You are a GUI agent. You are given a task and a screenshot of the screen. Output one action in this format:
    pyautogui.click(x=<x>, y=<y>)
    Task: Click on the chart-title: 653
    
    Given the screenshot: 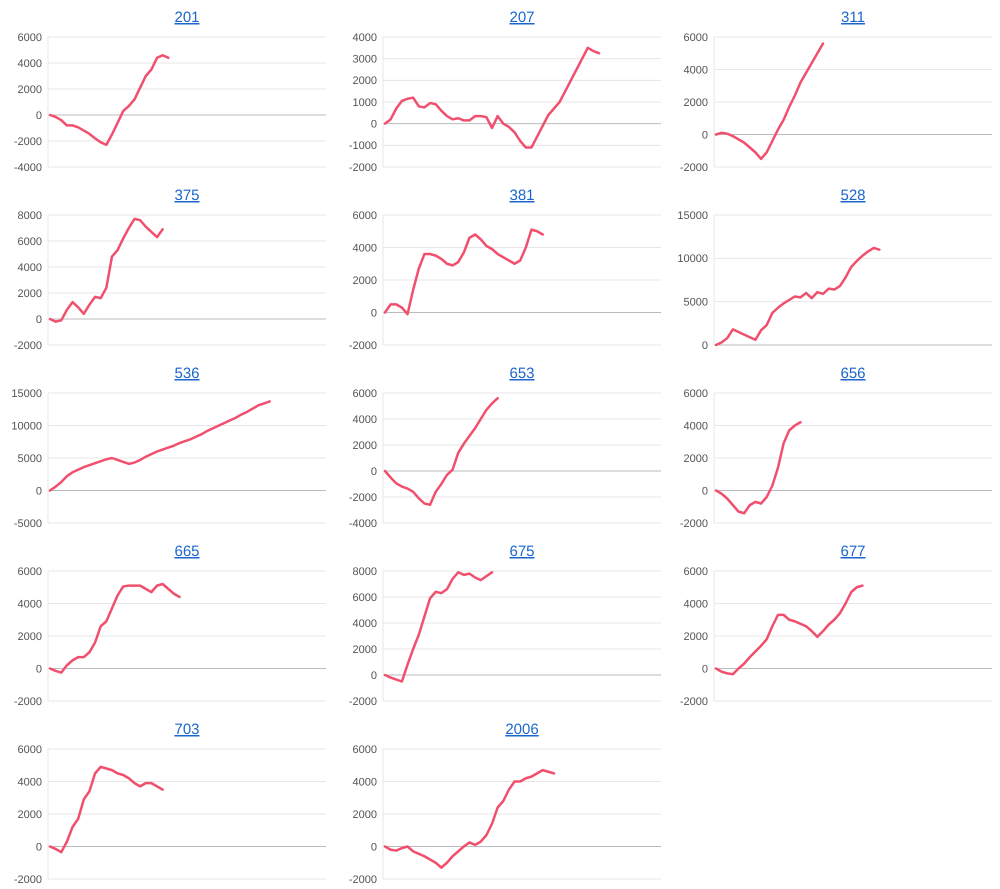 What is the action you would take?
    pyautogui.click(x=522, y=373)
    